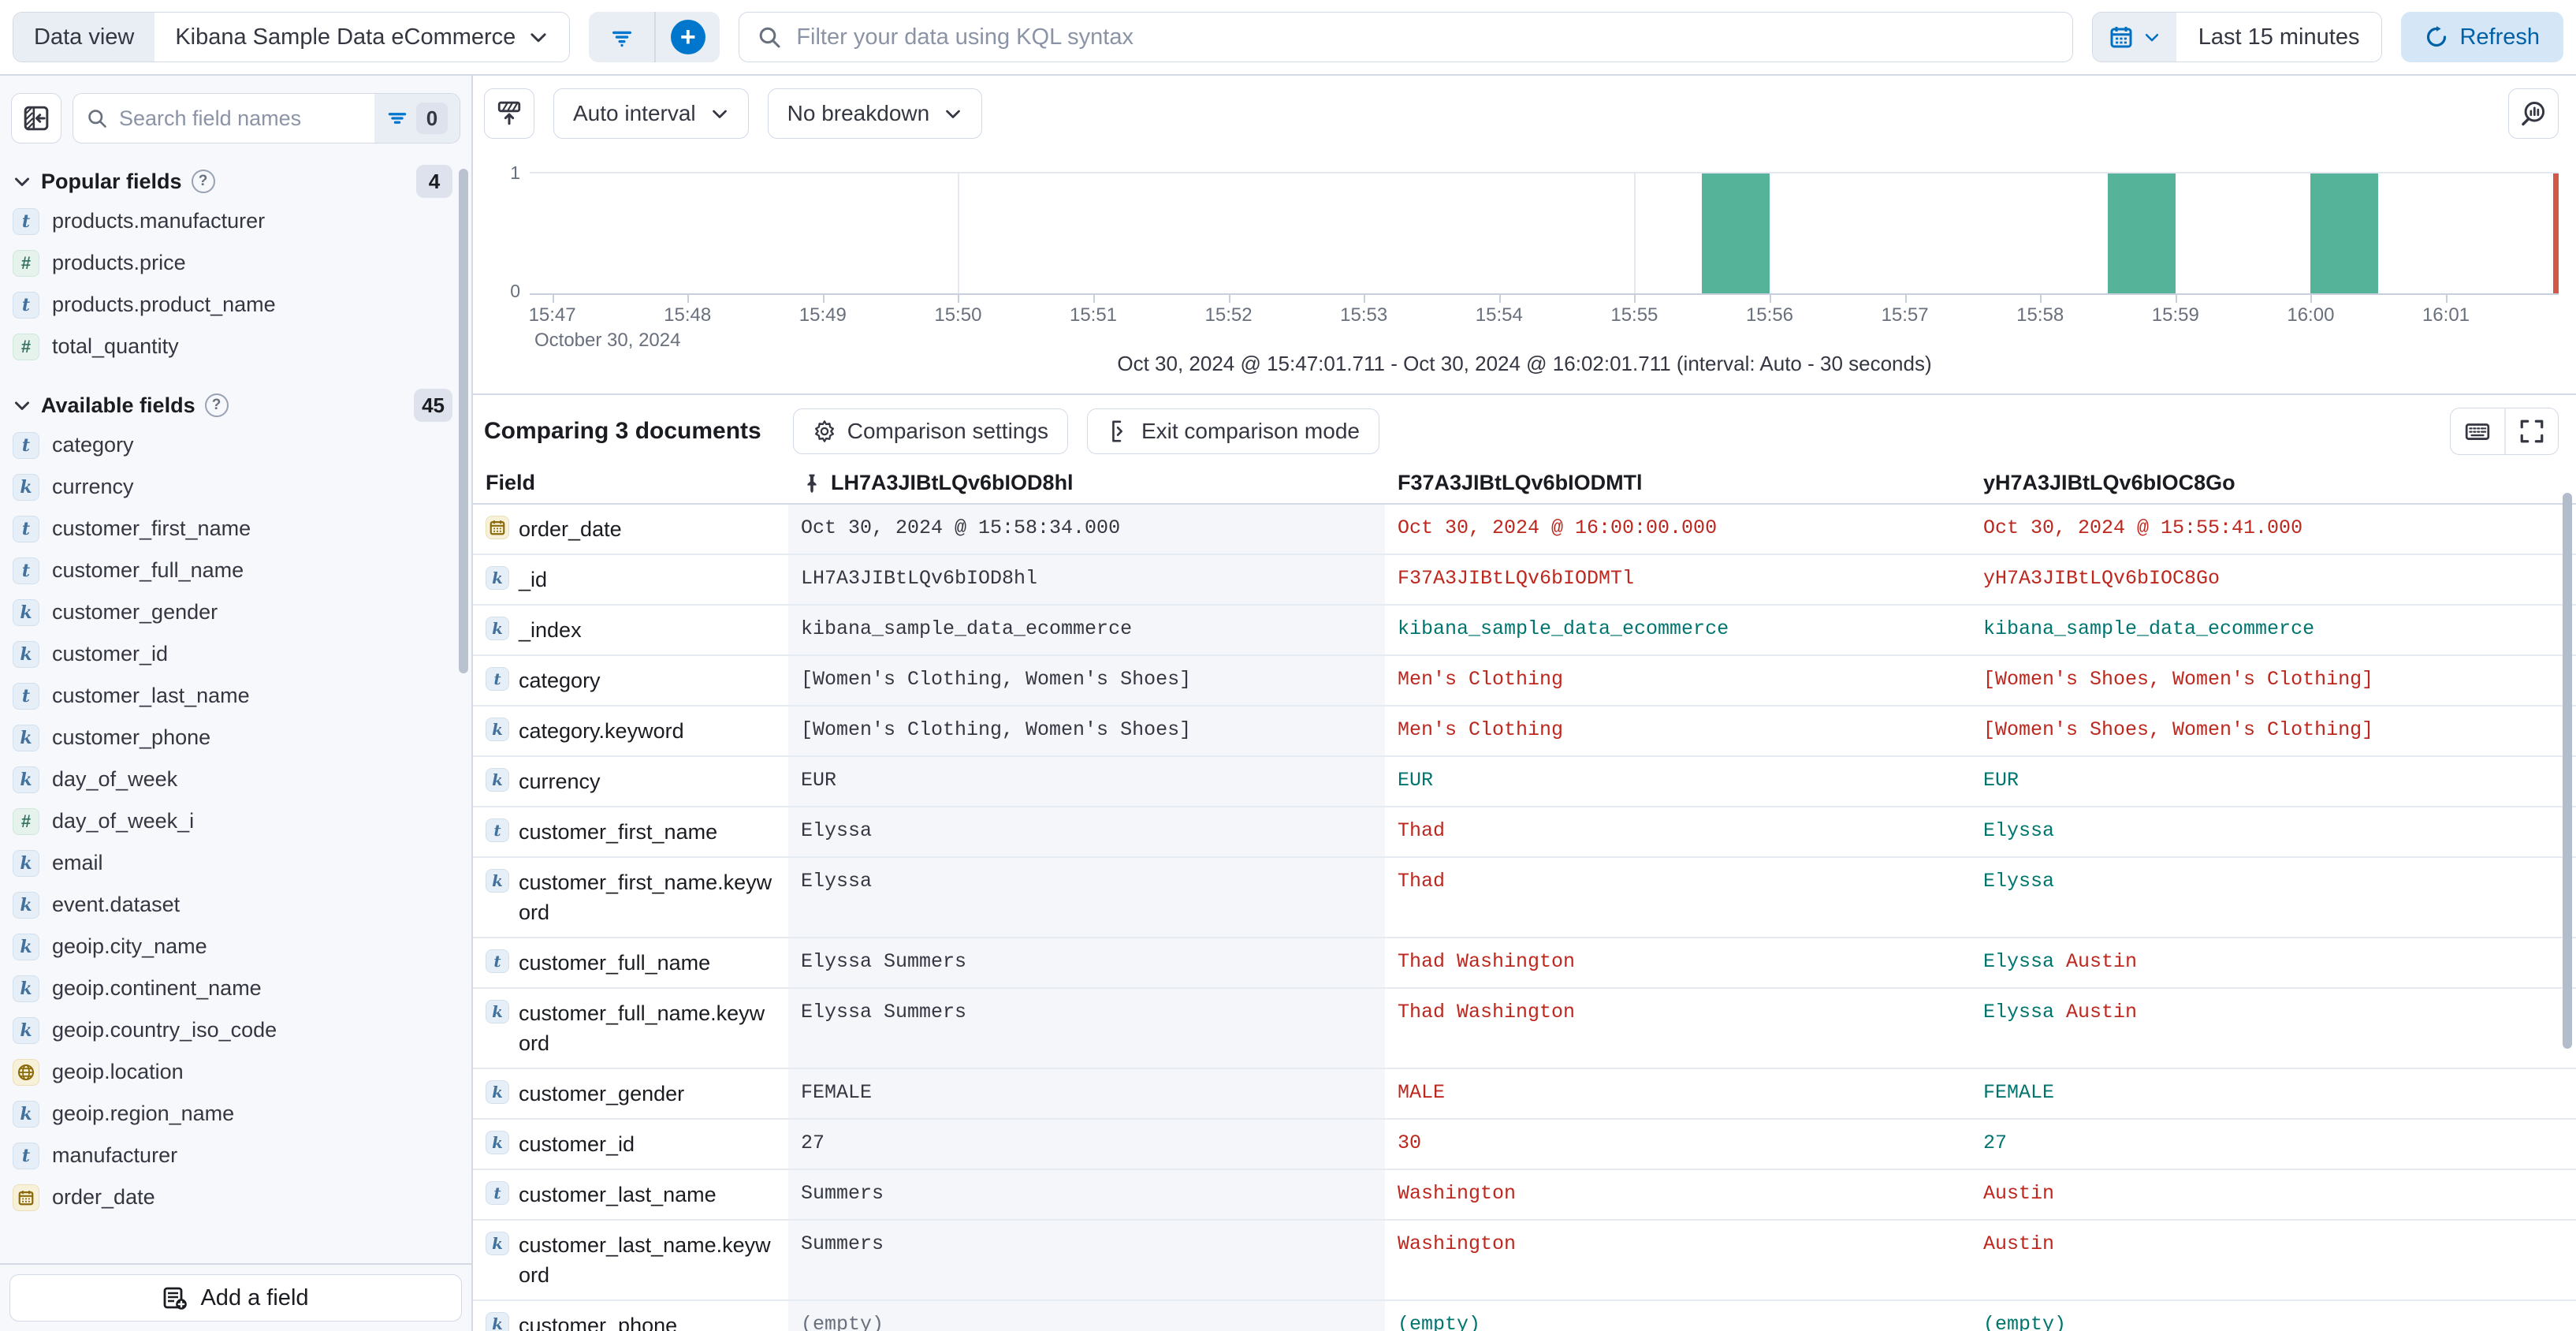  I want to click on date-picker-button, so click(2134, 37).